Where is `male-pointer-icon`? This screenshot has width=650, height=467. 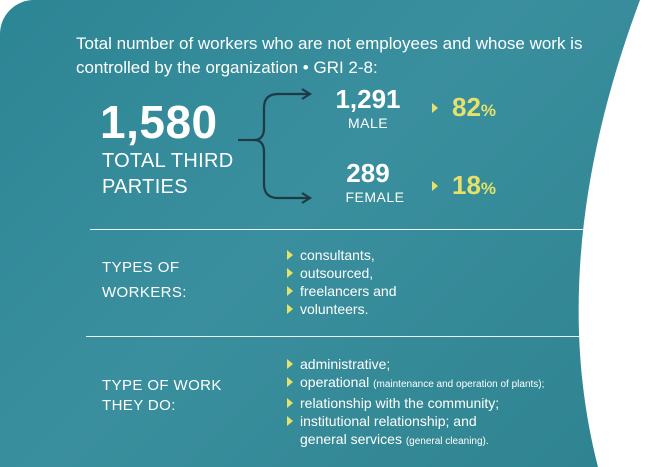
male-pointer-icon is located at coordinates (435, 108).